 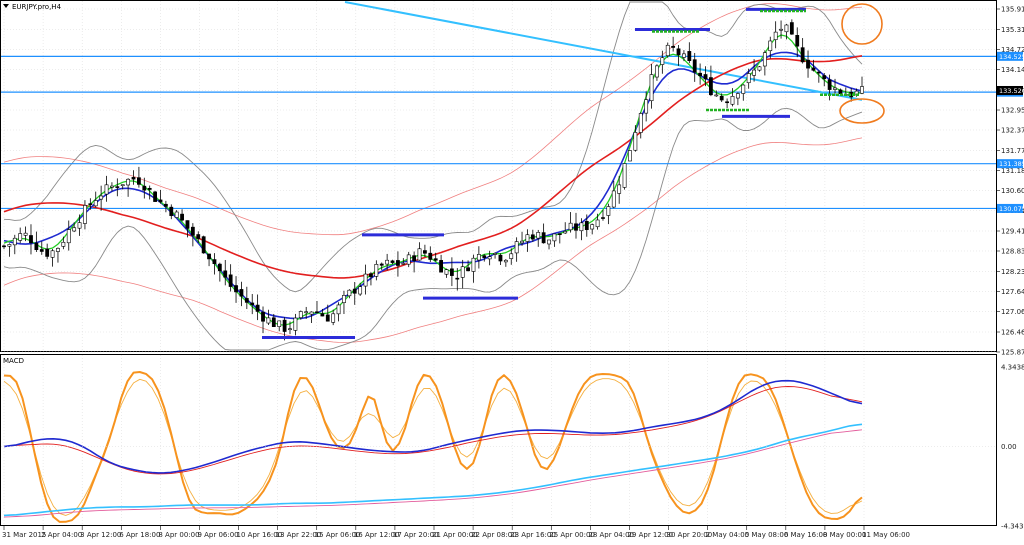 What do you see at coordinates (455, 535) in the screenshot?
I see `time-tick-label: 21 Apr 00:00` at bounding box center [455, 535].